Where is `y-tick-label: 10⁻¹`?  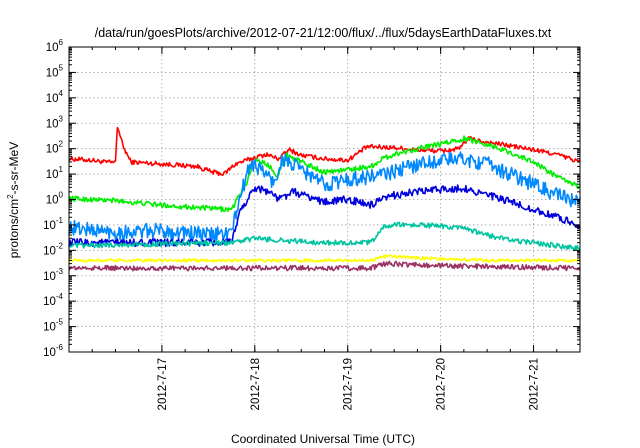
y-tick-label: 10⁻¹ is located at coordinates (53, 224).